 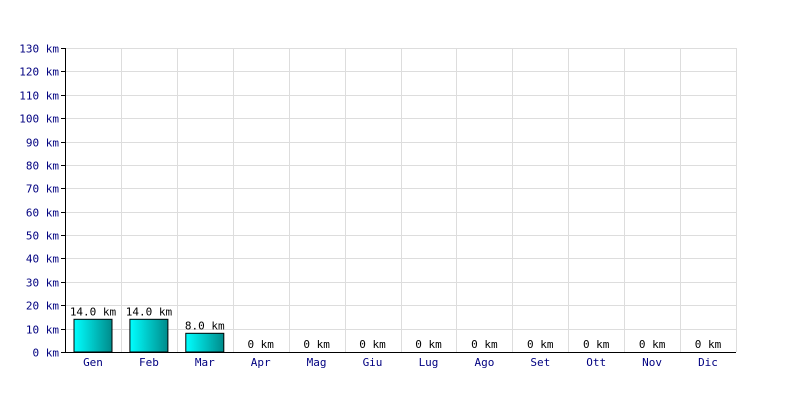 I want to click on x-category-label-feb: Feb, so click(x=149, y=362).